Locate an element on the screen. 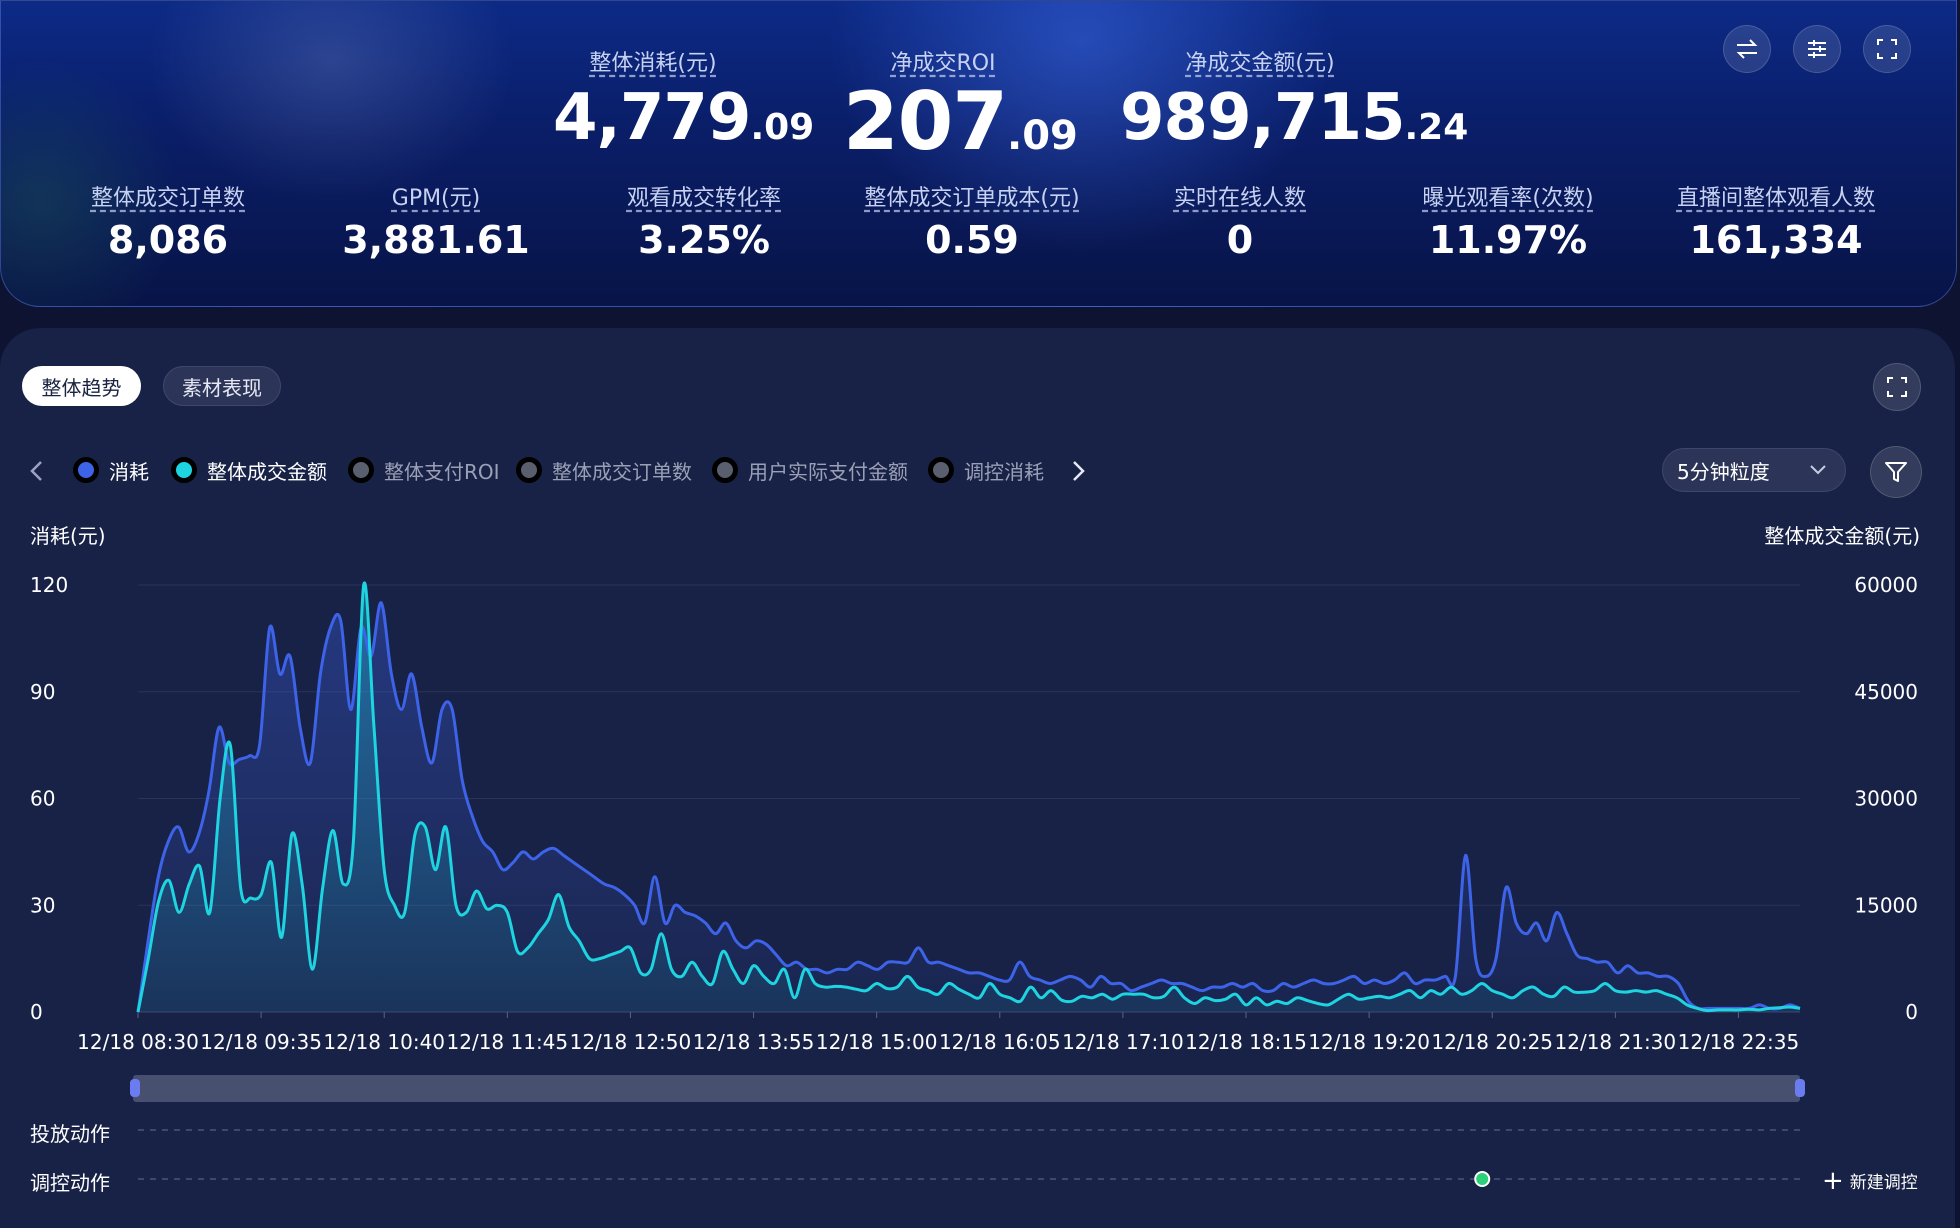 The height and width of the screenshot is (1228, 1960). metric-gpm: GPM(元) 3,881.61 is located at coordinates (436, 221).